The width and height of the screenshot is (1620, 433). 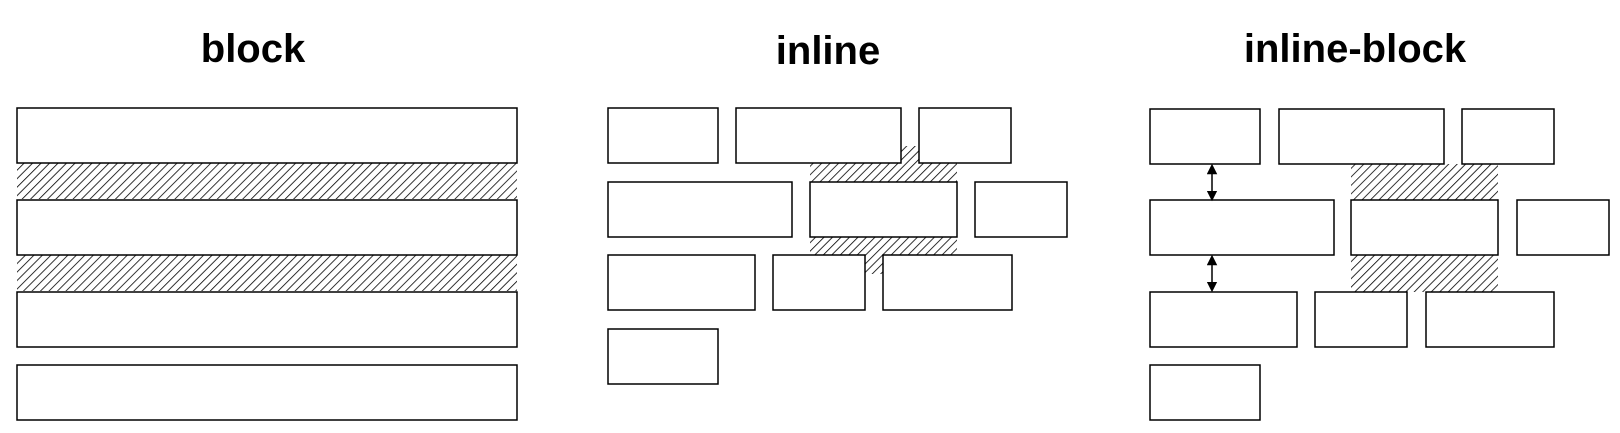 What do you see at coordinates (828, 51) in the screenshot?
I see `inline-title: inline` at bounding box center [828, 51].